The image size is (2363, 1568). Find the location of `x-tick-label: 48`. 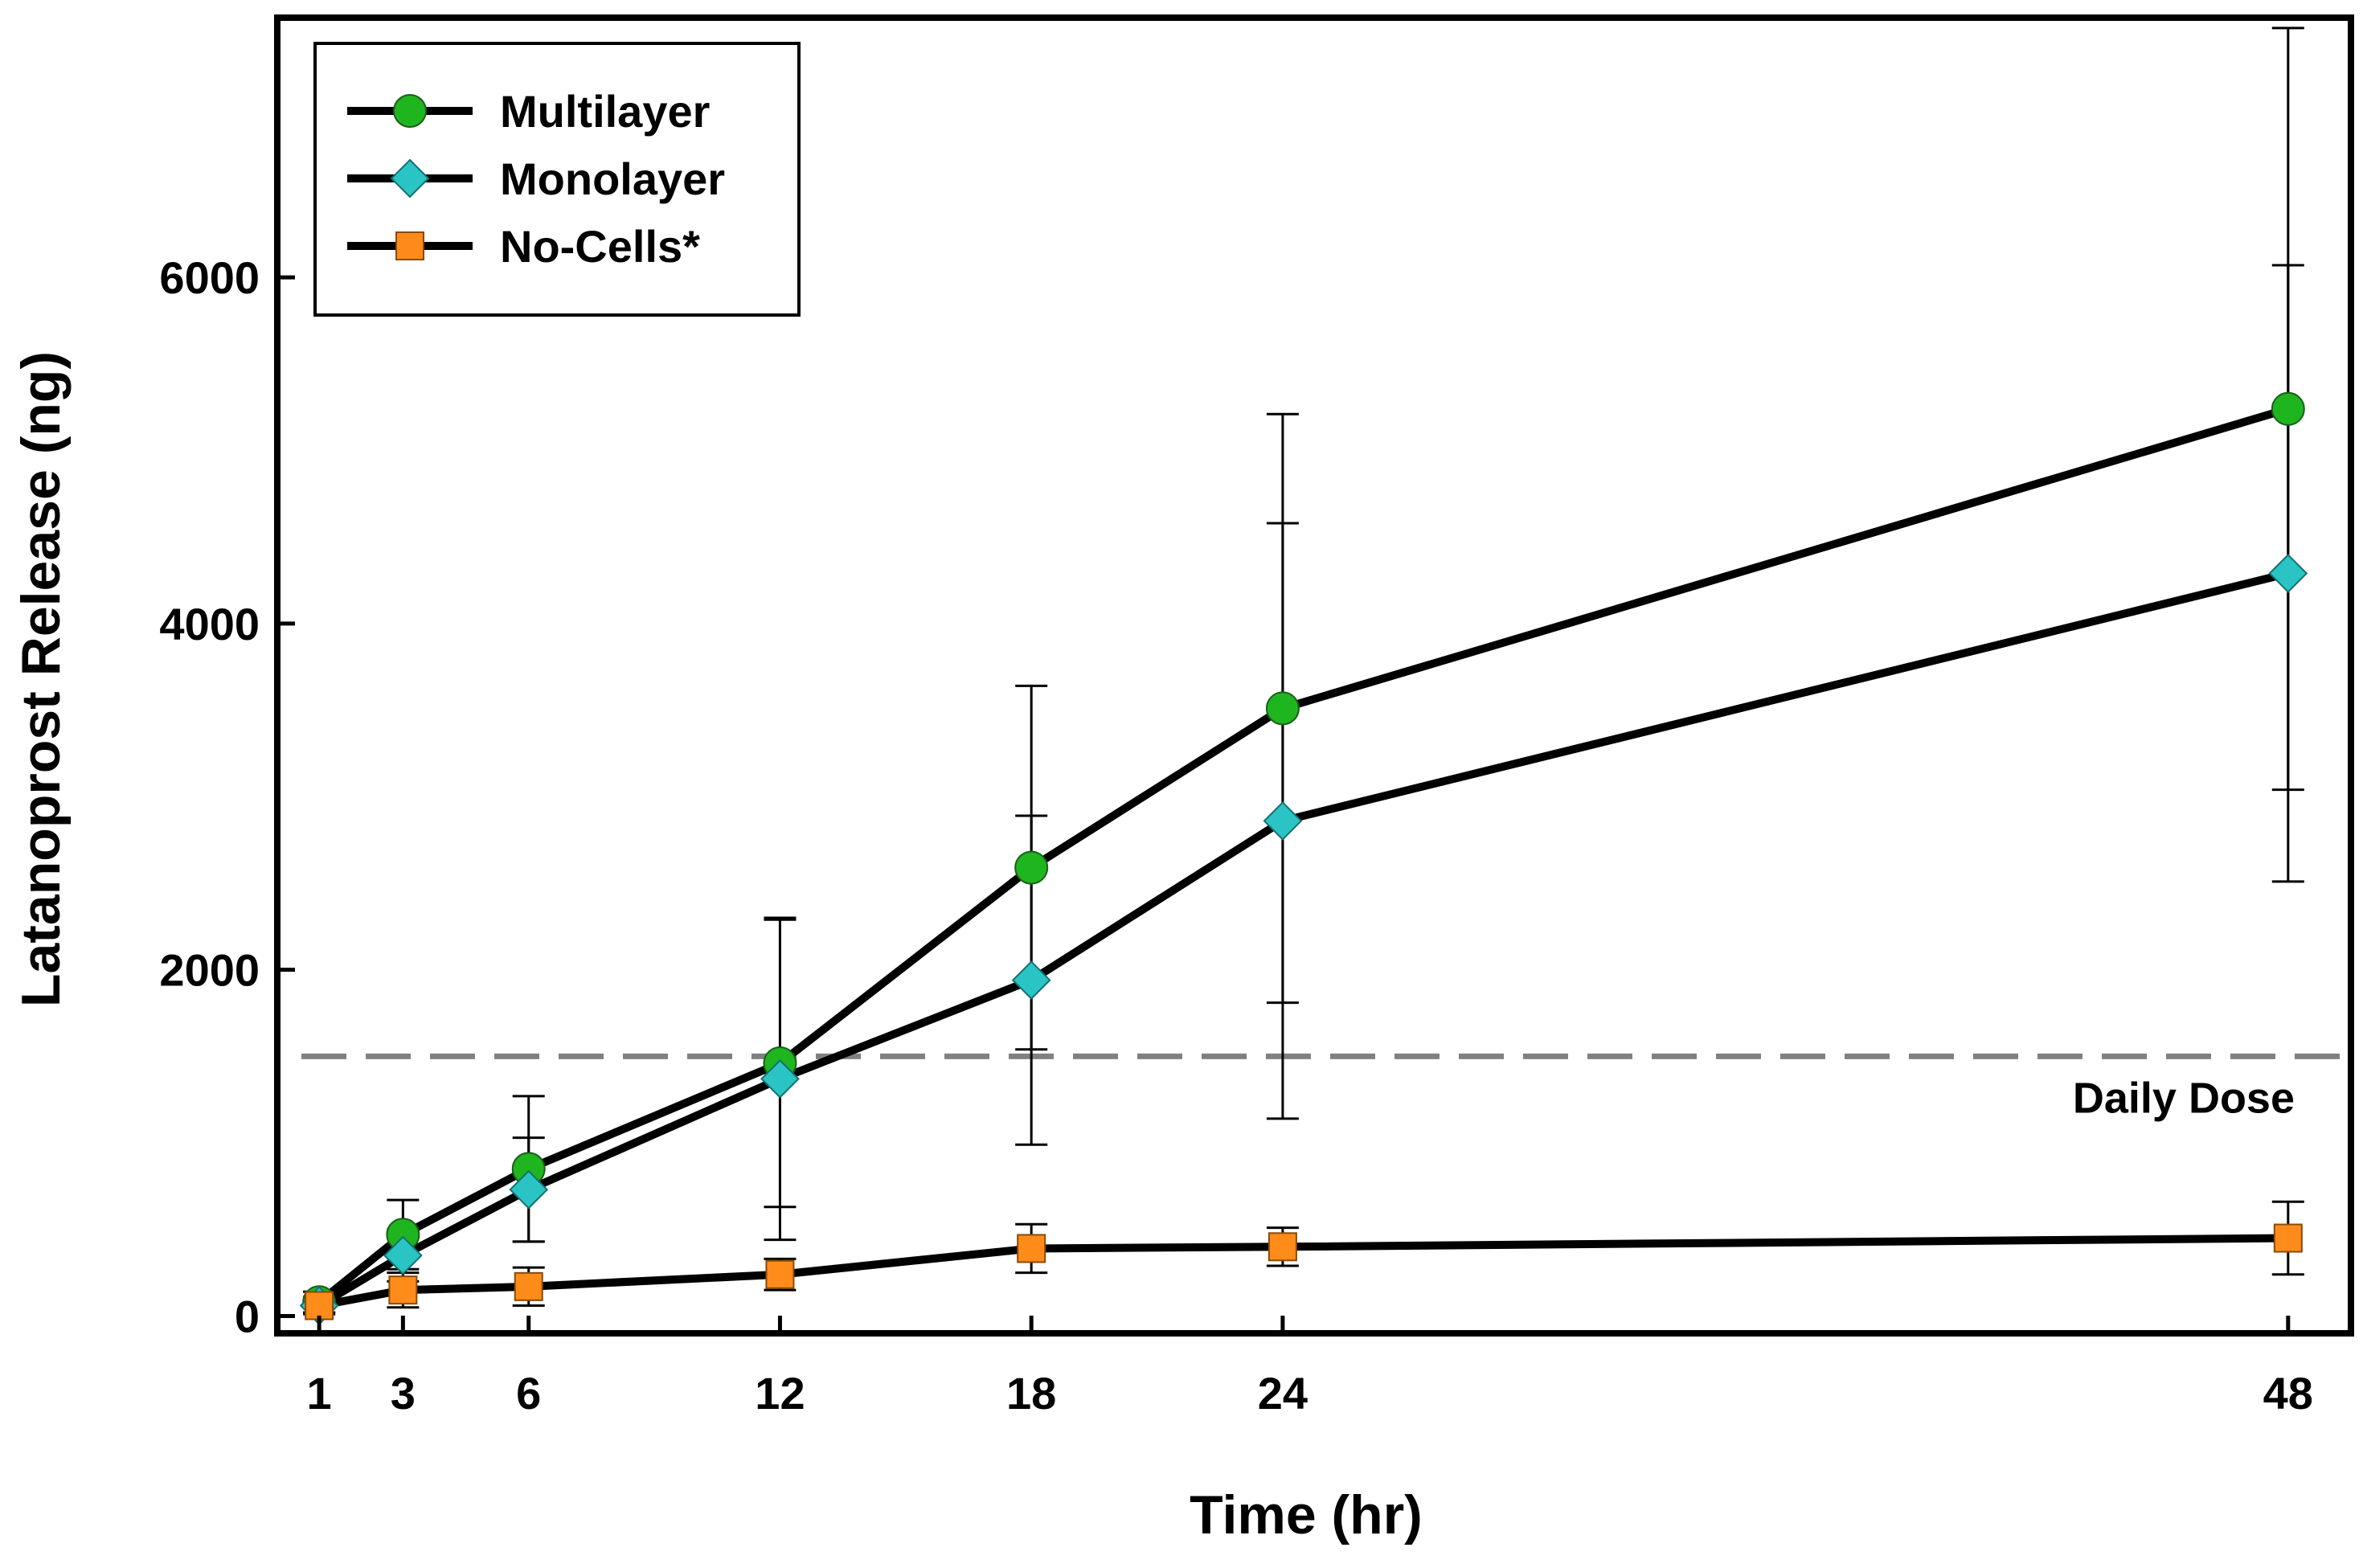

x-tick-label: 48 is located at coordinates (2288, 1393).